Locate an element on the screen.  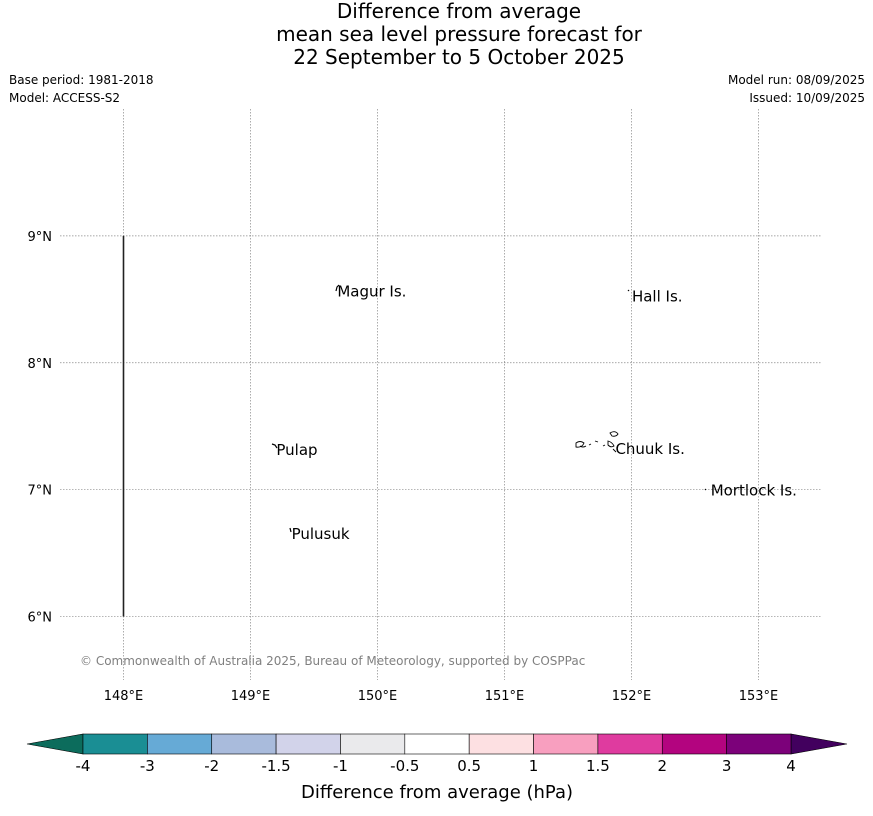
mortlock-island-shape is located at coordinates (705, 489).